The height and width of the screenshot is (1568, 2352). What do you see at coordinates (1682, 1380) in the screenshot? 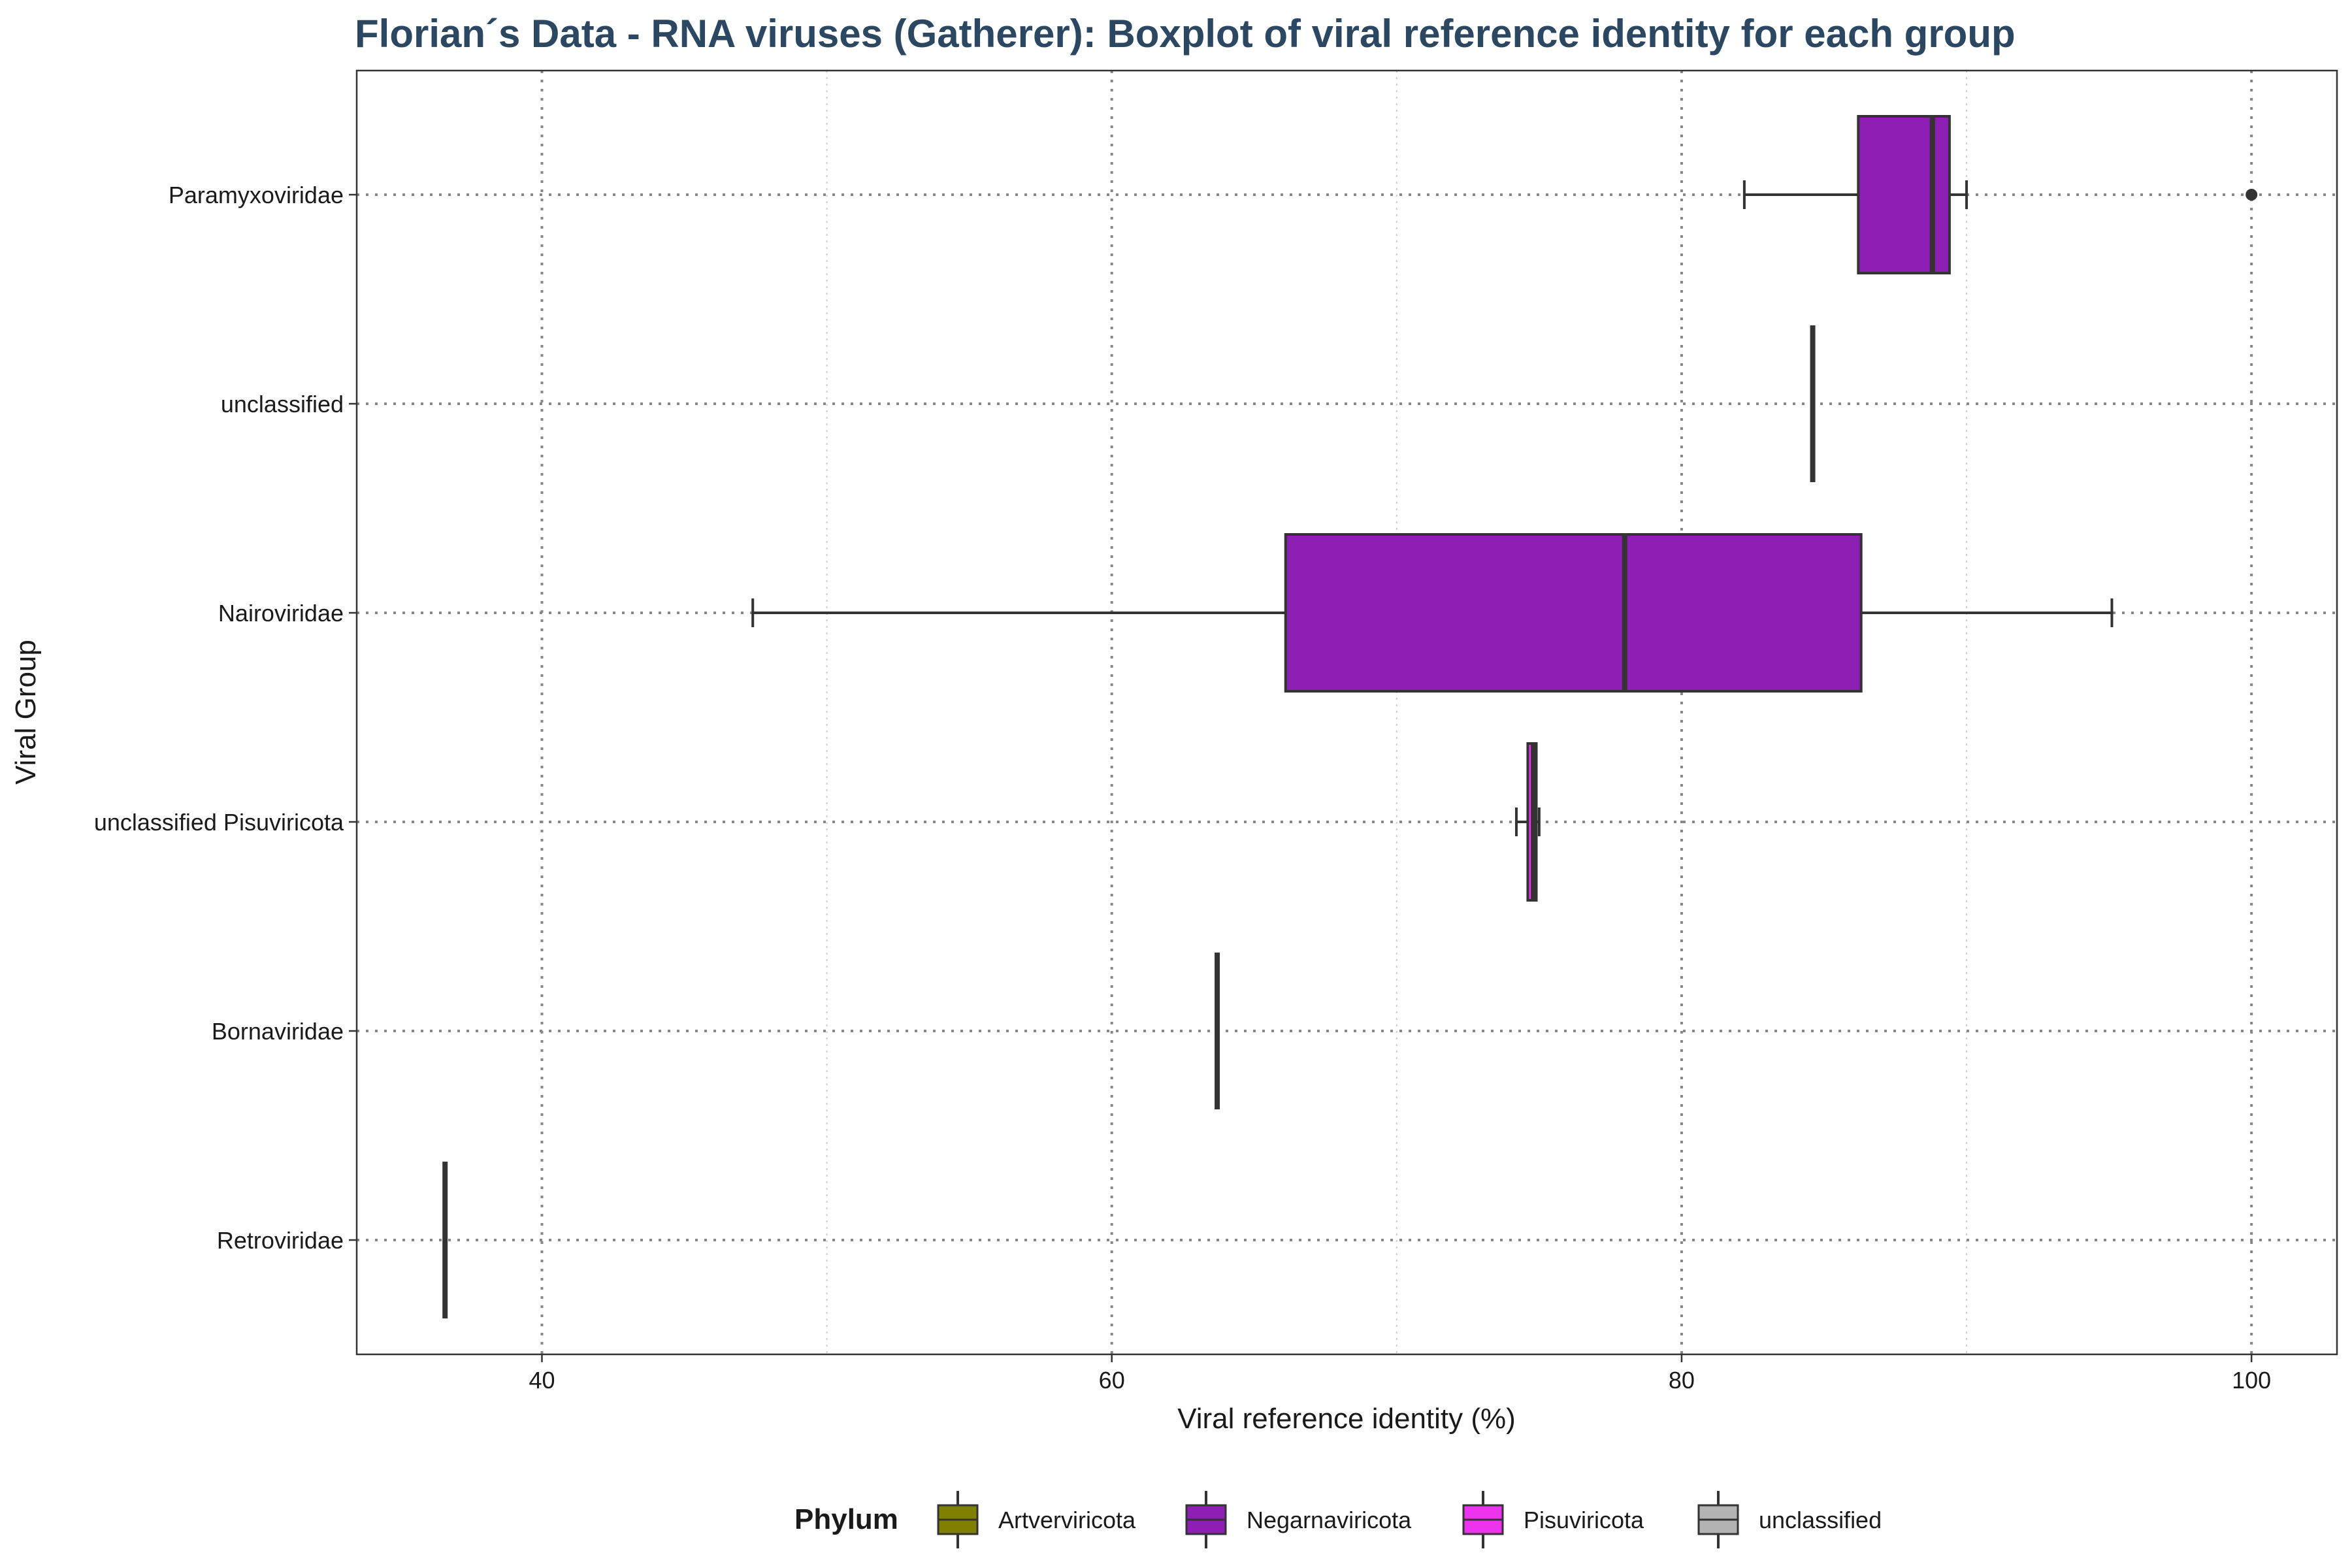
I see `x-tick-label: 80` at bounding box center [1682, 1380].